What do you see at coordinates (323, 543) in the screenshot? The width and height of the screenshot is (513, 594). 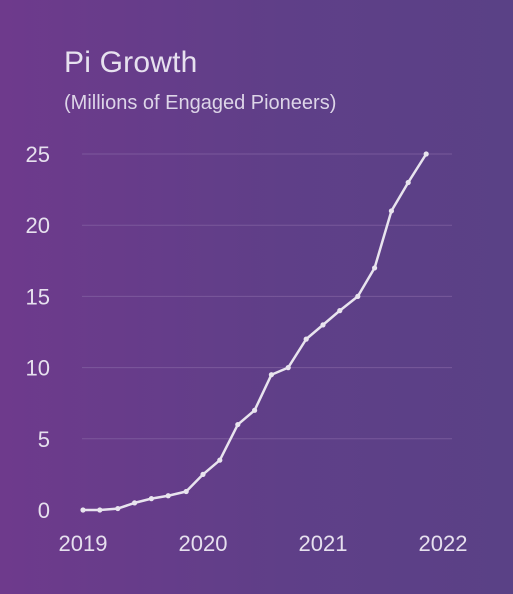 I see `x-tick-label: 2021` at bounding box center [323, 543].